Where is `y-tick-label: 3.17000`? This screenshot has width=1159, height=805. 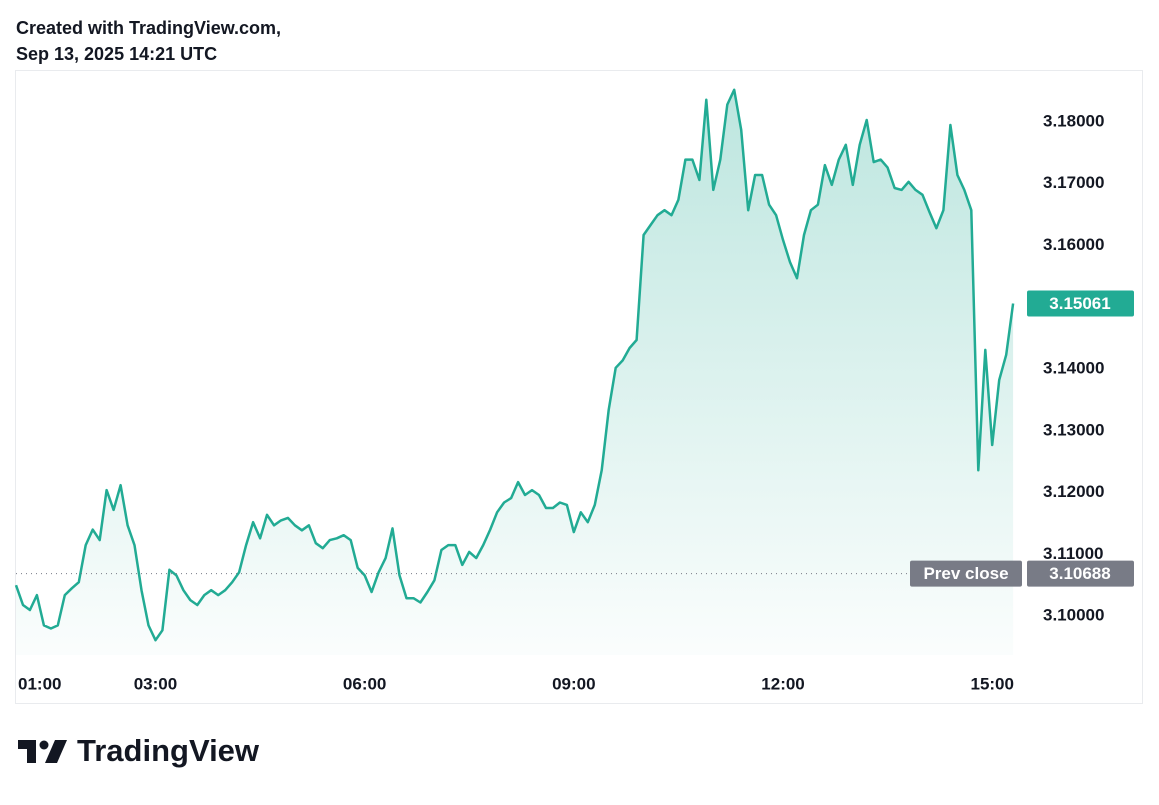
y-tick-label: 3.17000 is located at coordinates (1073, 182).